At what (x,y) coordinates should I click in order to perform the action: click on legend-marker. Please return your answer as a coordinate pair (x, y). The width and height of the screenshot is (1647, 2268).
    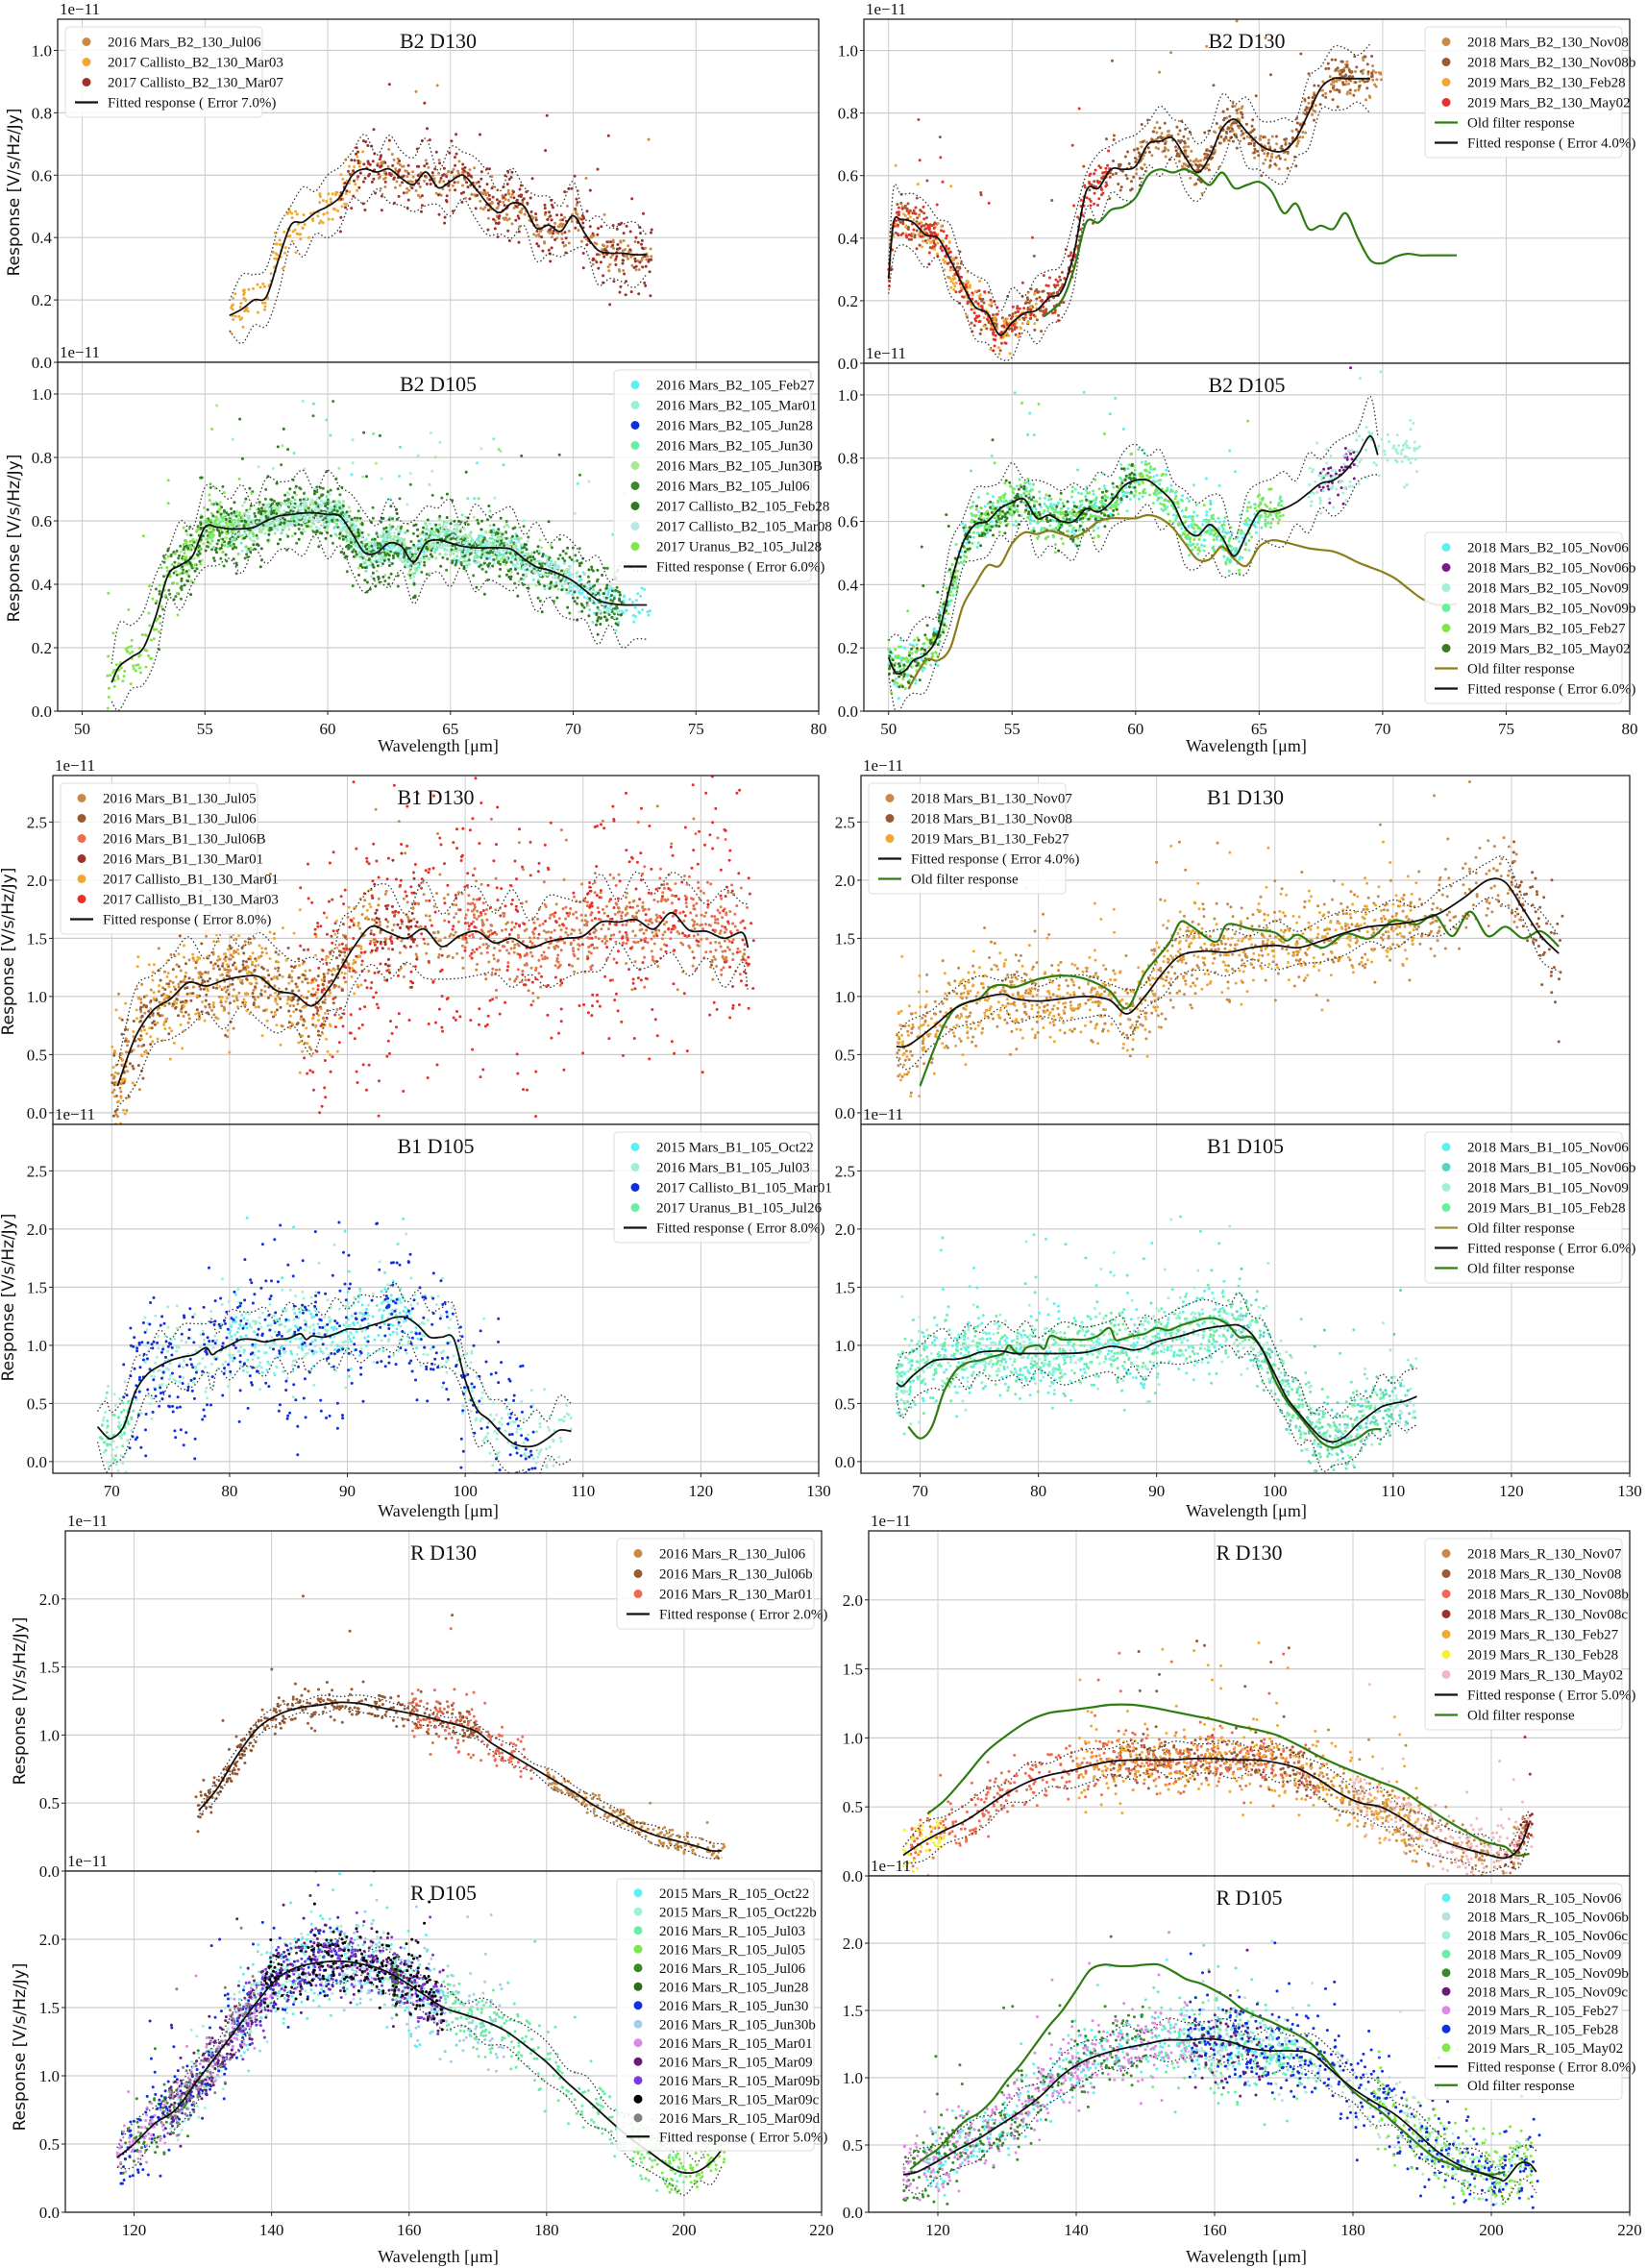
    Looking at the image, I should click on (87, 82).